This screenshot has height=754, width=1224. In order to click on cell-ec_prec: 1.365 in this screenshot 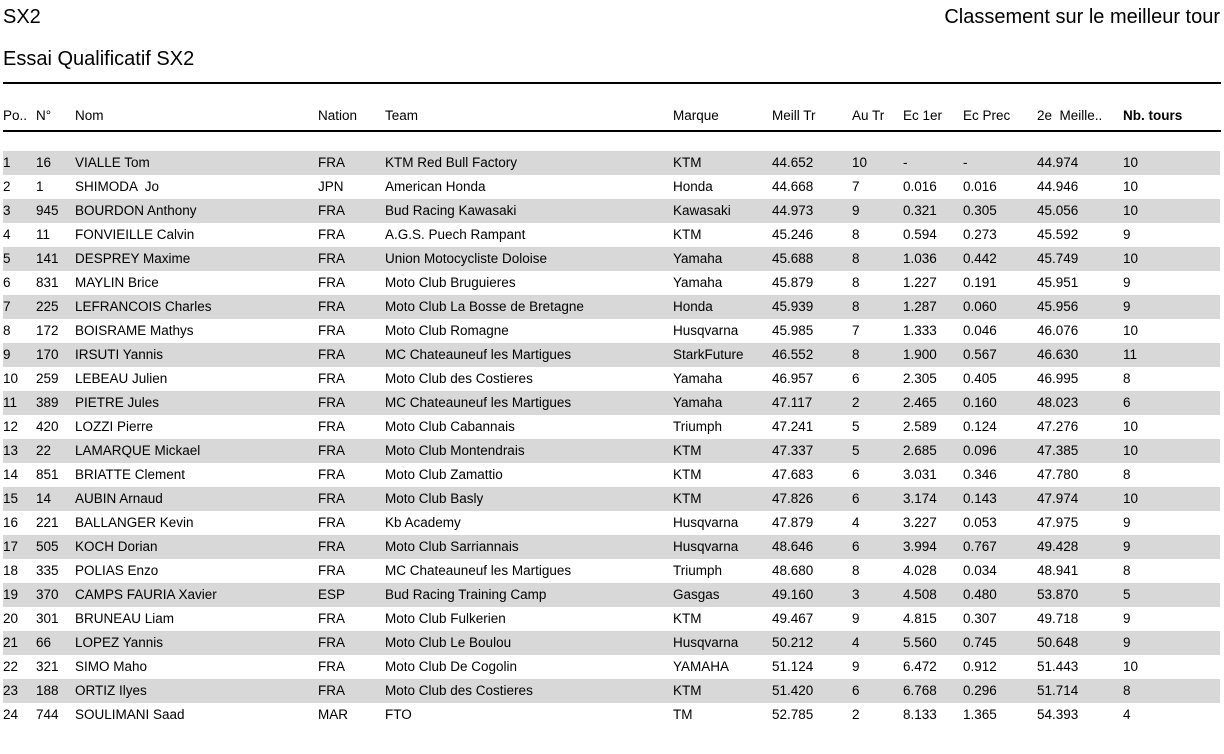, I will do `click(980, 714)`.